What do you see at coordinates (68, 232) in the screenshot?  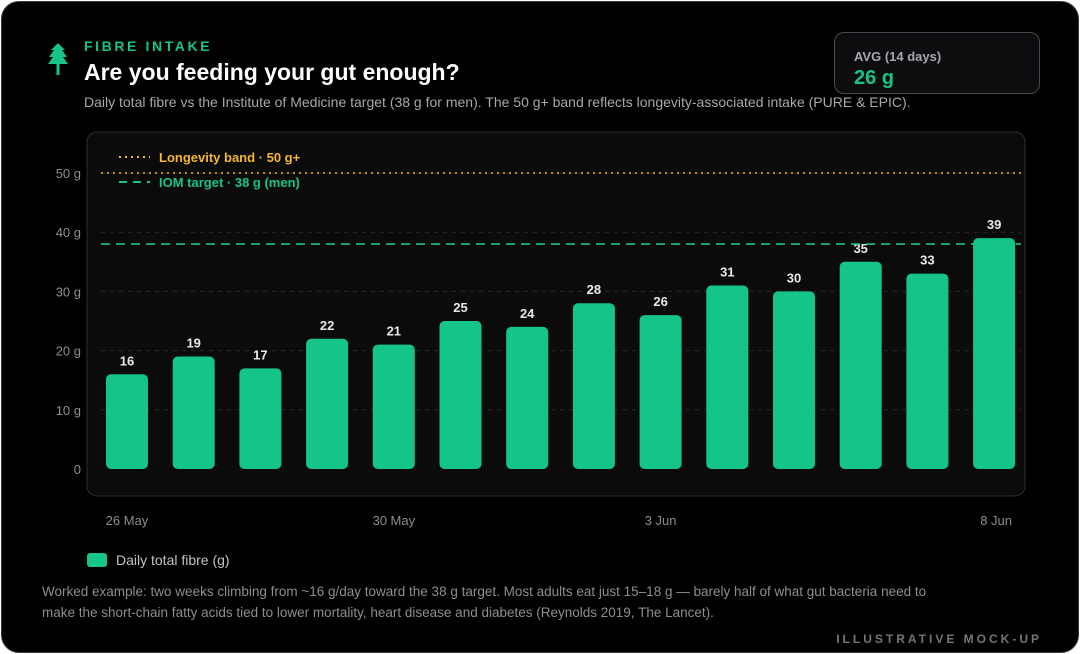 I see `y-tick-label: 40 g` at bounding box center [68, 232].